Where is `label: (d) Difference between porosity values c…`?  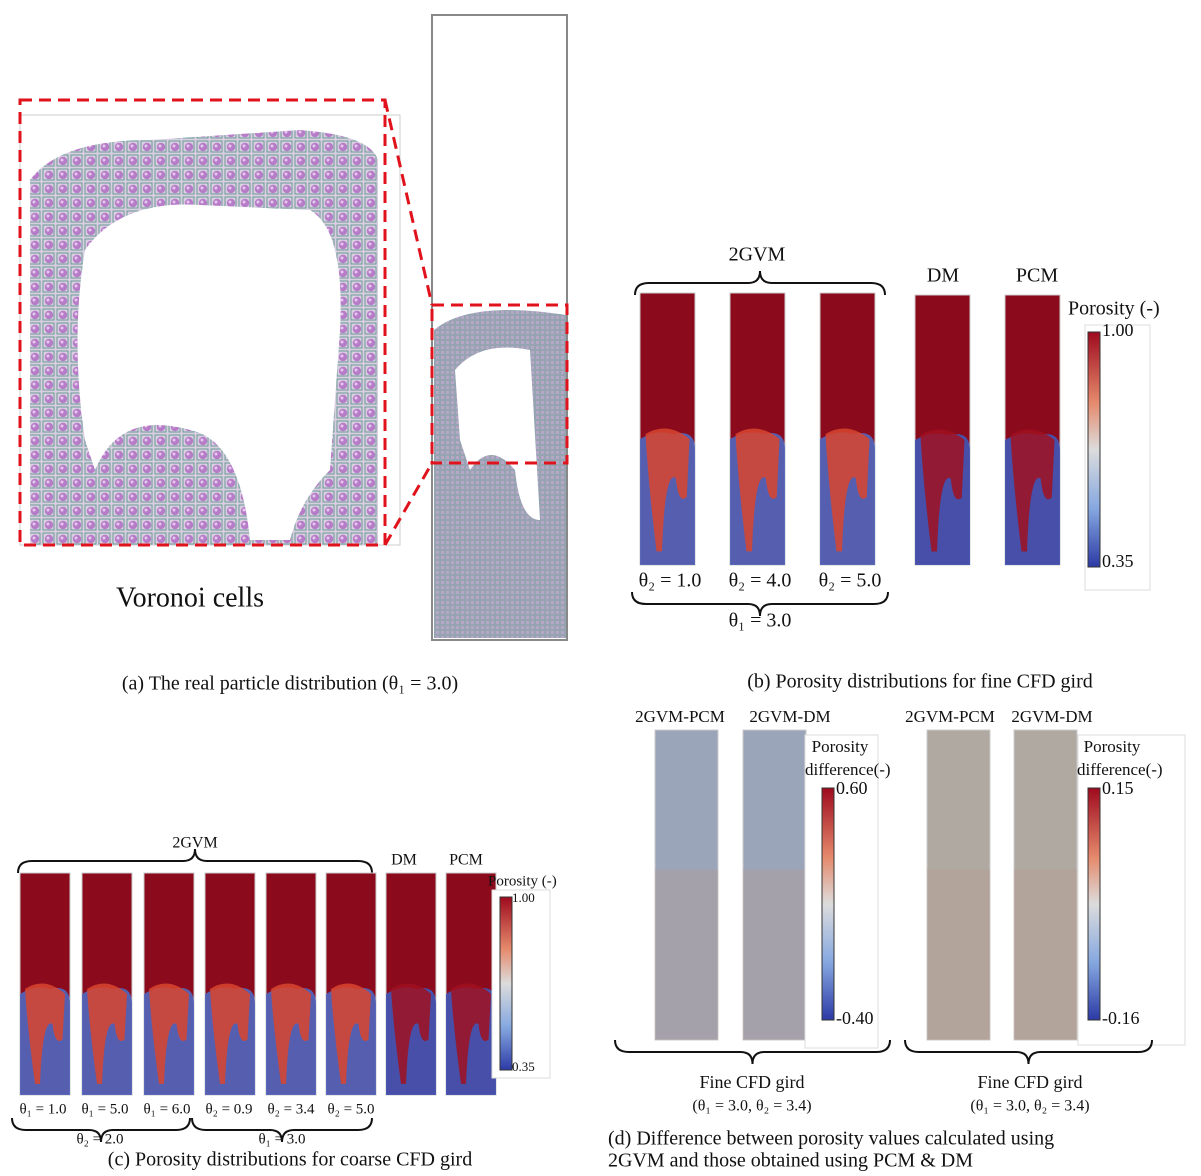
label: (d) Difference between porosity values c… is located at coordinates (831, 1139).